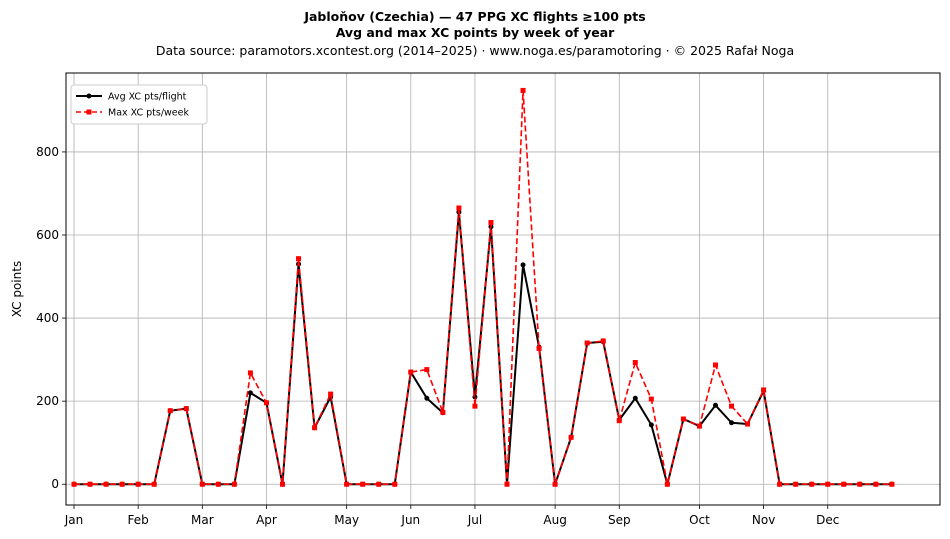  What do you see at coordinates (699, 520) in the screenshot?
I see `x-tick-label: Oct` at bounding box center [699, 520].